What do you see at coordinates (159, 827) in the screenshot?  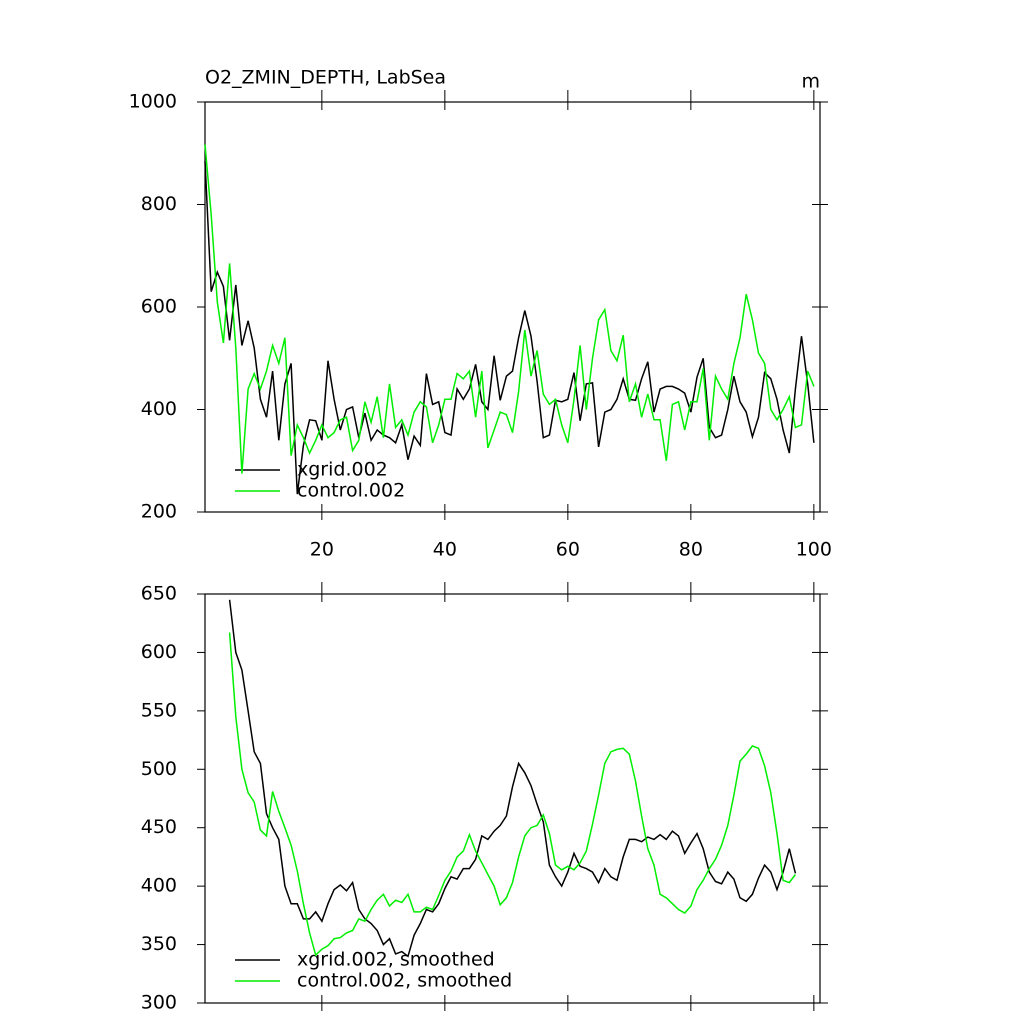 I see `y-tick-label: 450` at bounding box center [159, 827].